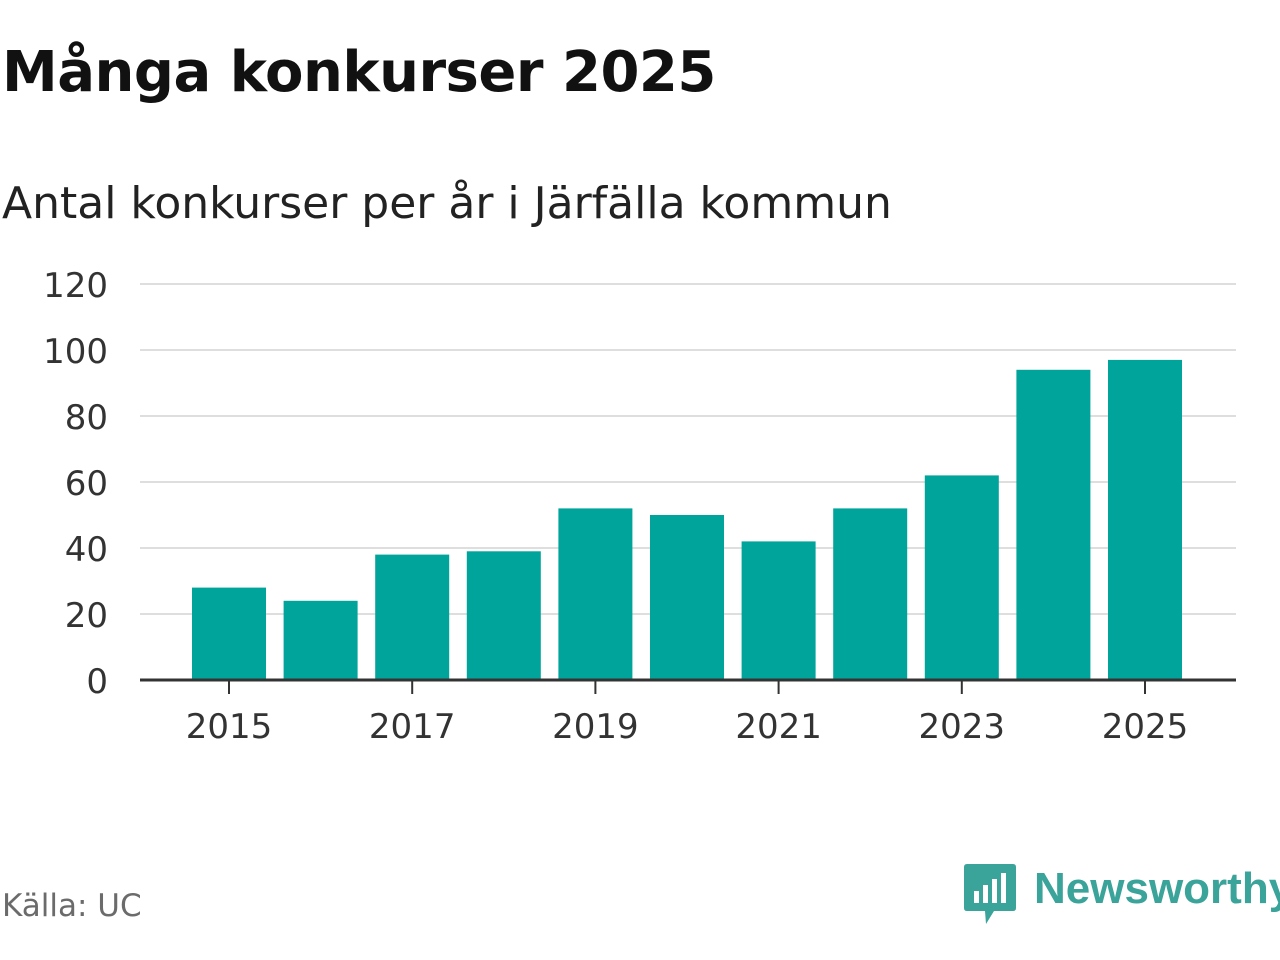  I want to click on bar-2020, so click(687, 597).